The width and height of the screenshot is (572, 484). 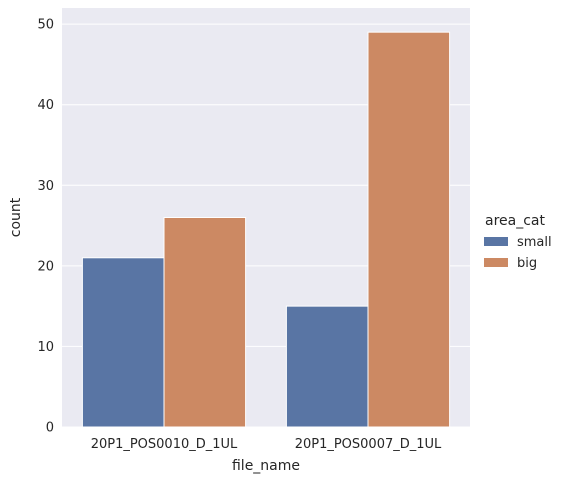 What do you see at coordinates (515, 221) in the screenshot?
I see `legend-title: area_cat` at bounding box center [515, 221].